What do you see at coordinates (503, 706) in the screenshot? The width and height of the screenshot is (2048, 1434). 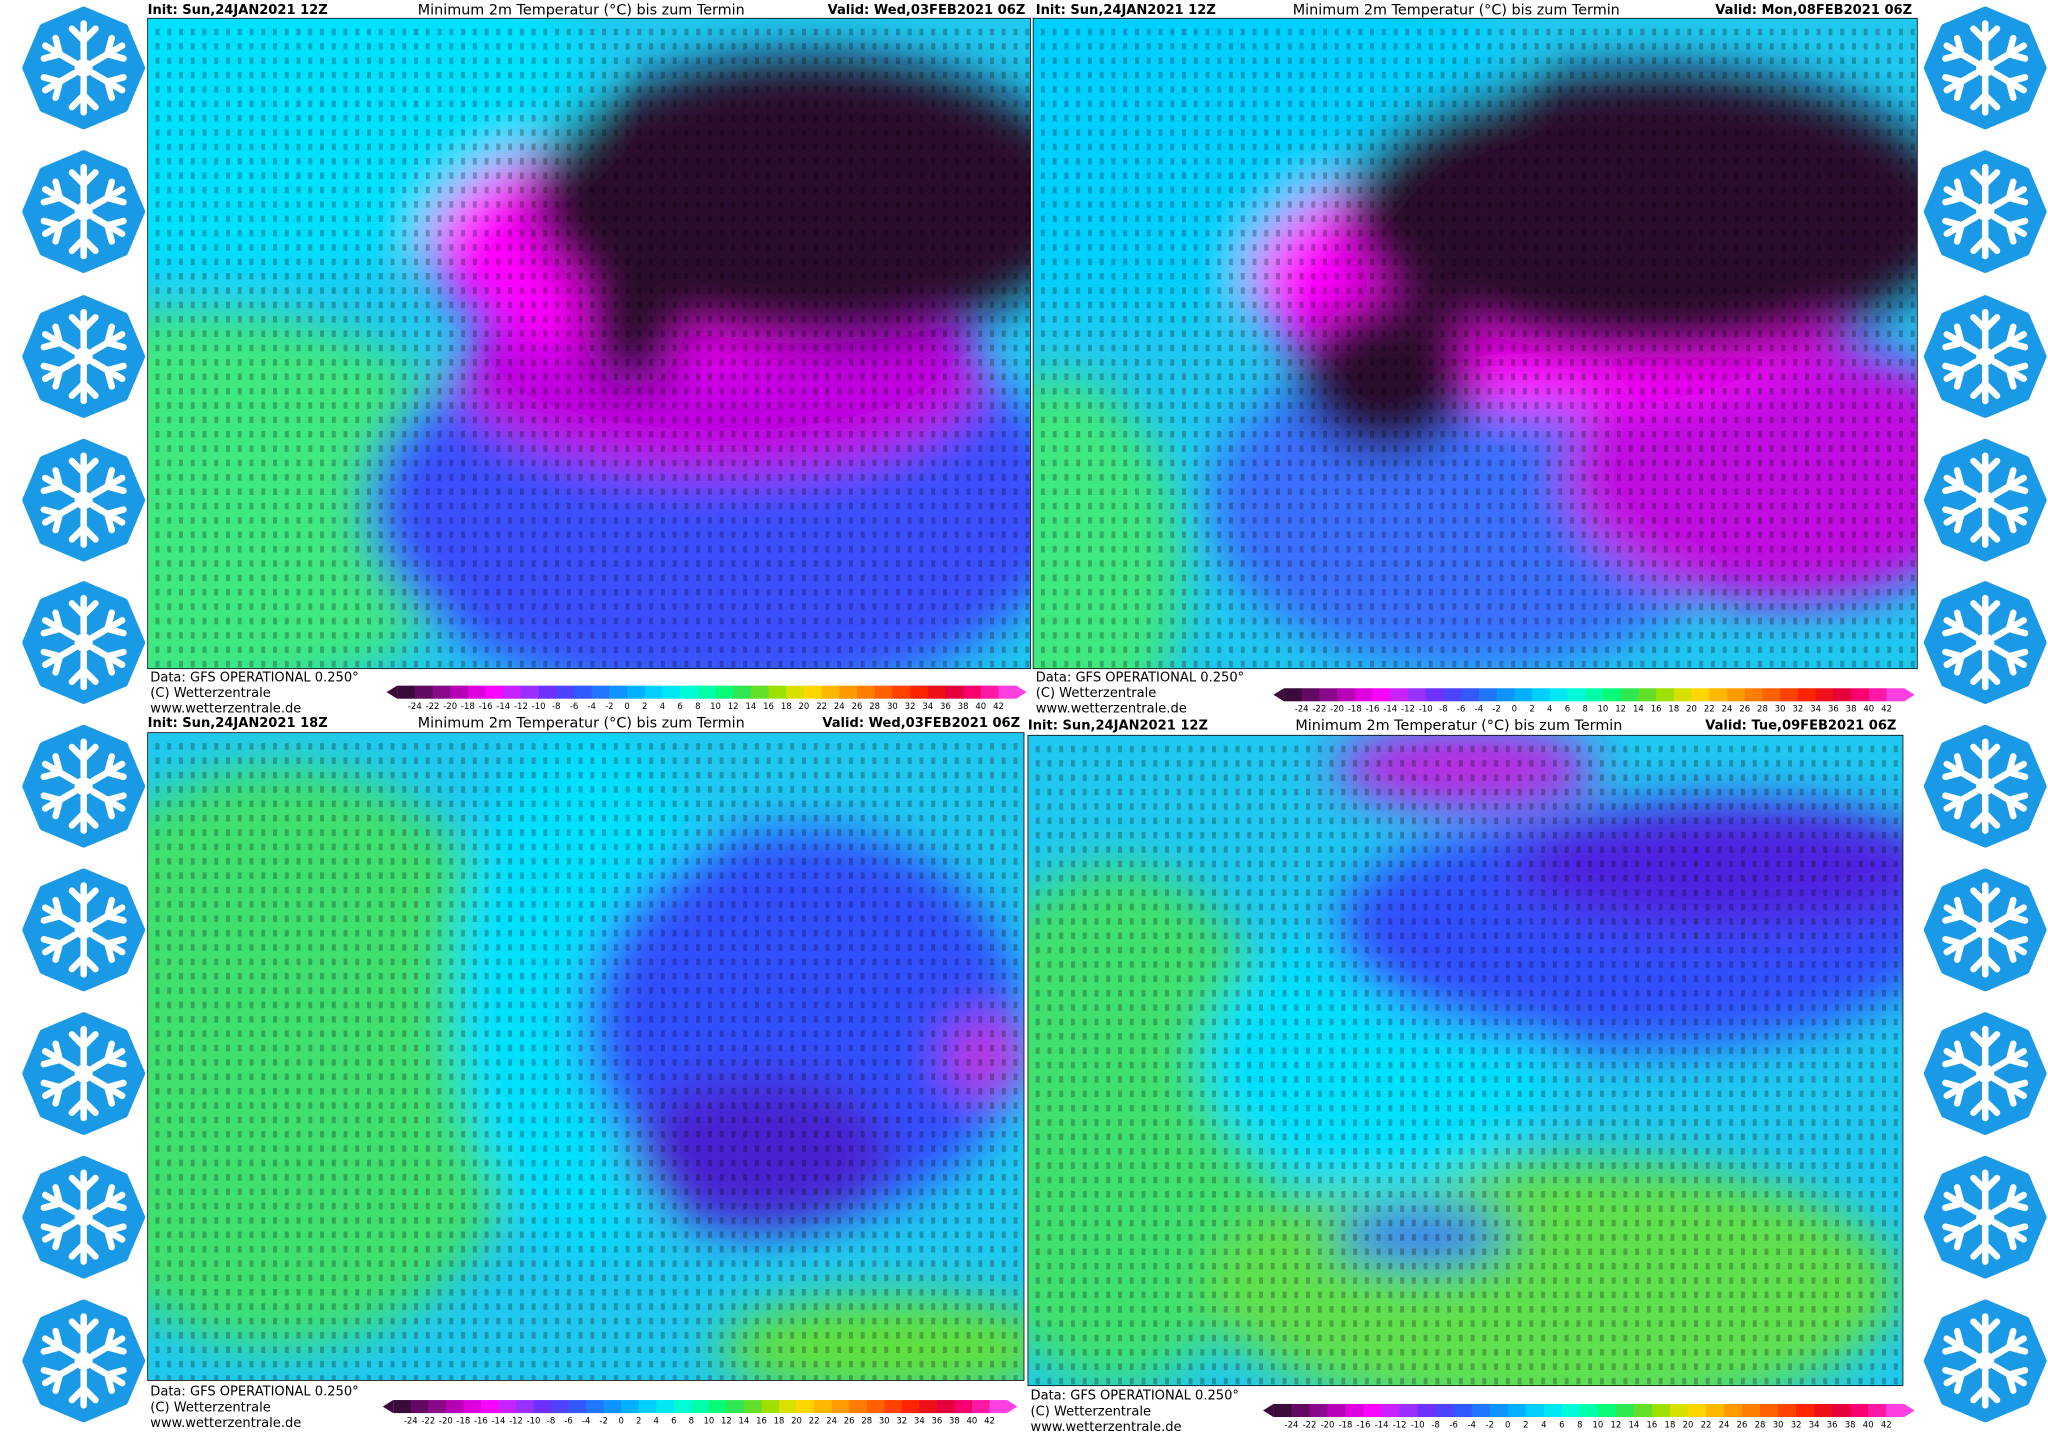 I see `colorbar-label: -14` at bounding box center [503, 706].